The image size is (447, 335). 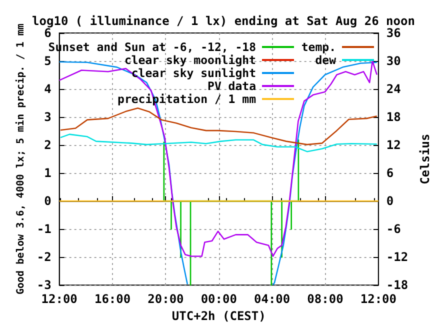 What do you see at coordinates (223, 21) in the screenshot?
I see `chart-title: log10 ( illuminance / 1 lx) ending at Sat Aug 26 noon` at bounding box center [223, 21].